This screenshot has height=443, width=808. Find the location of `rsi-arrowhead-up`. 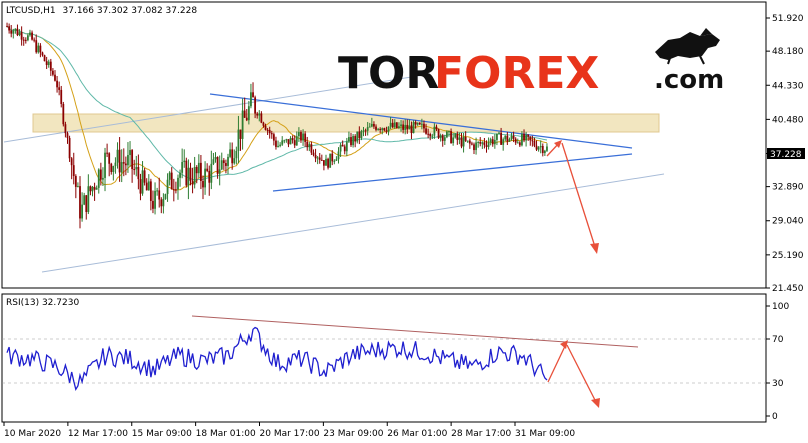

rsi-arrowhead-up is located at coordinates (564, 344).